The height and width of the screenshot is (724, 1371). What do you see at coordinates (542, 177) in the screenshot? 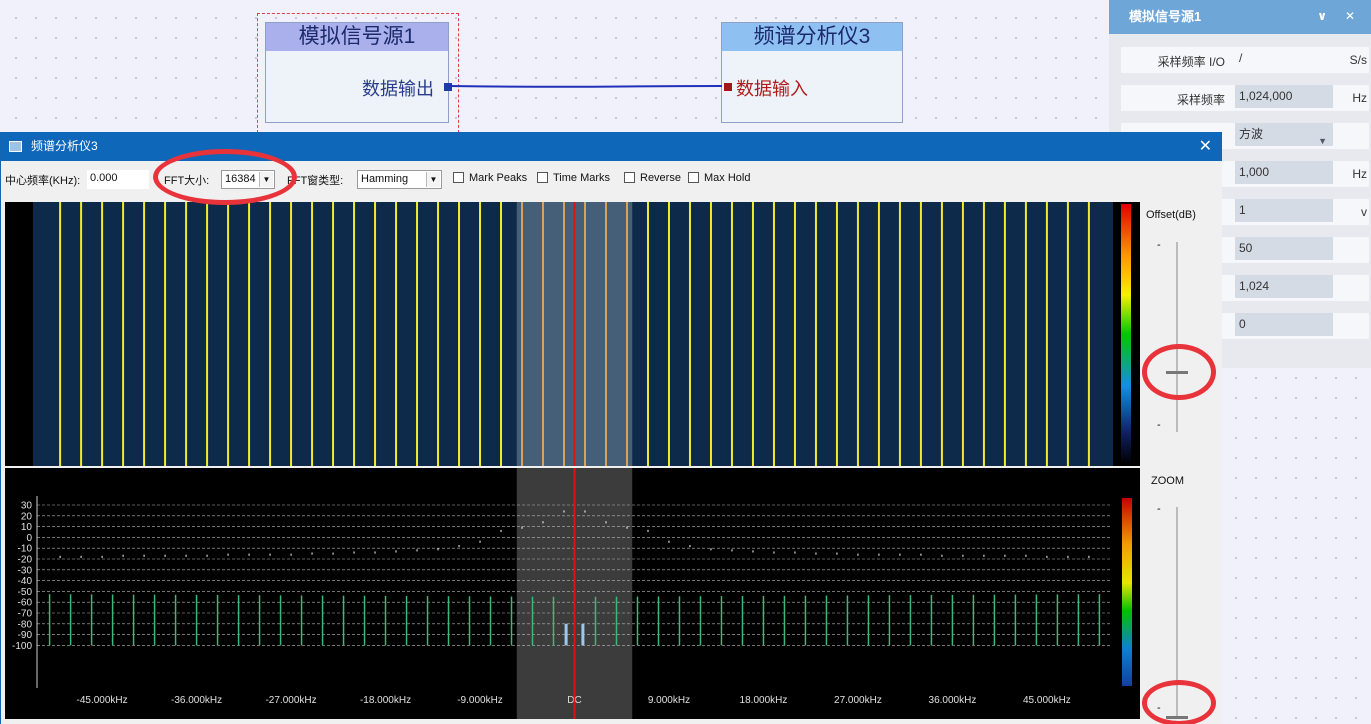
I see `time-marks-checkbox` at bounding box center [542, 177].